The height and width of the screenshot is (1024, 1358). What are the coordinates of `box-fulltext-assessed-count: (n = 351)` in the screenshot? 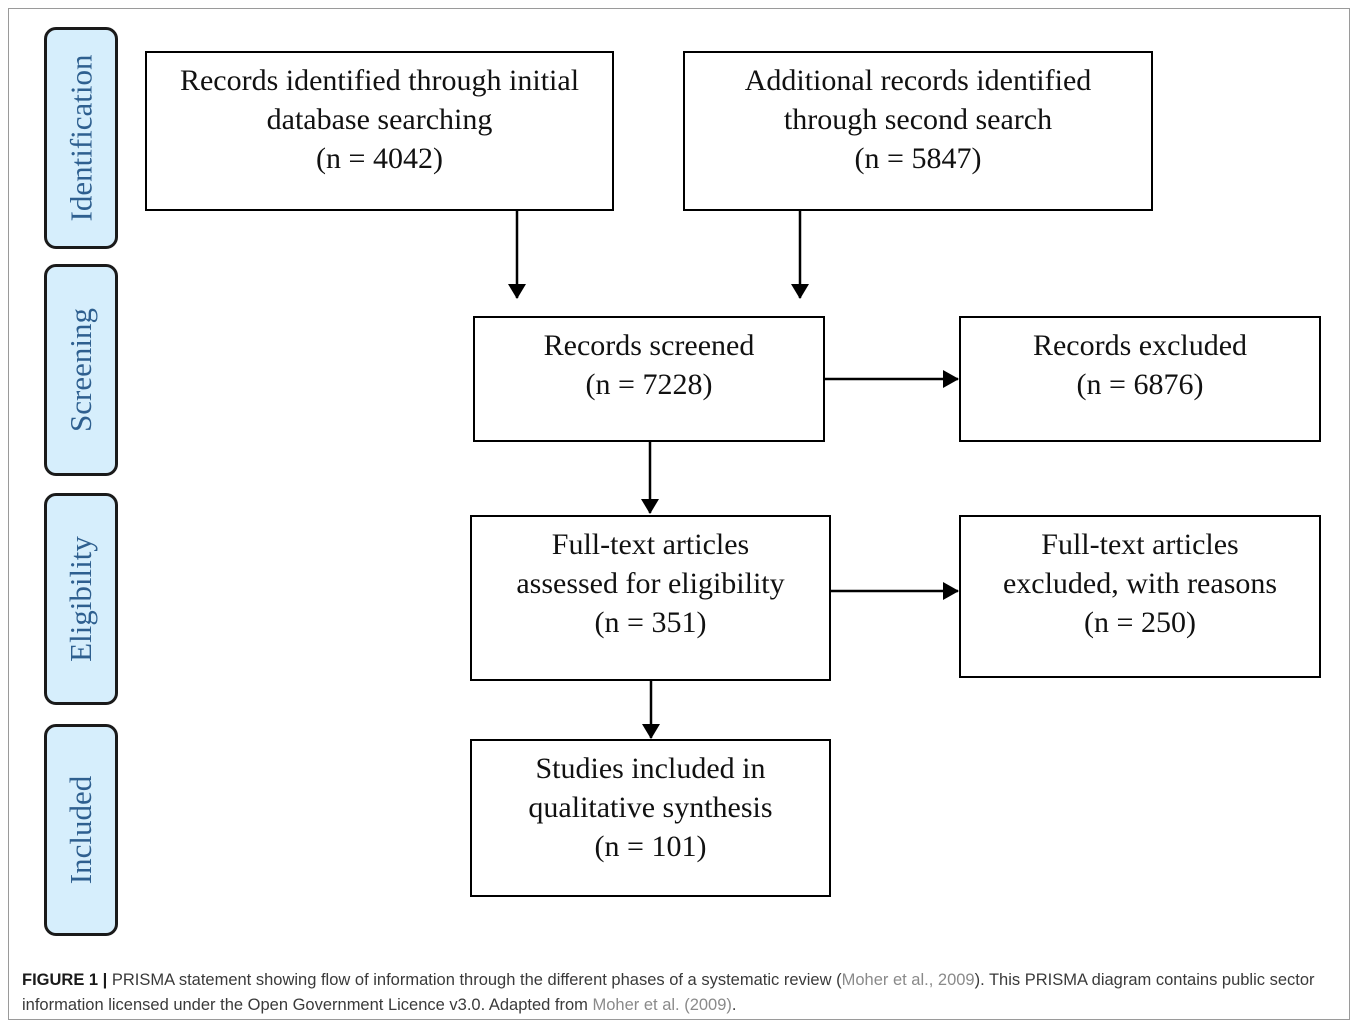 It's located at (650, 622).